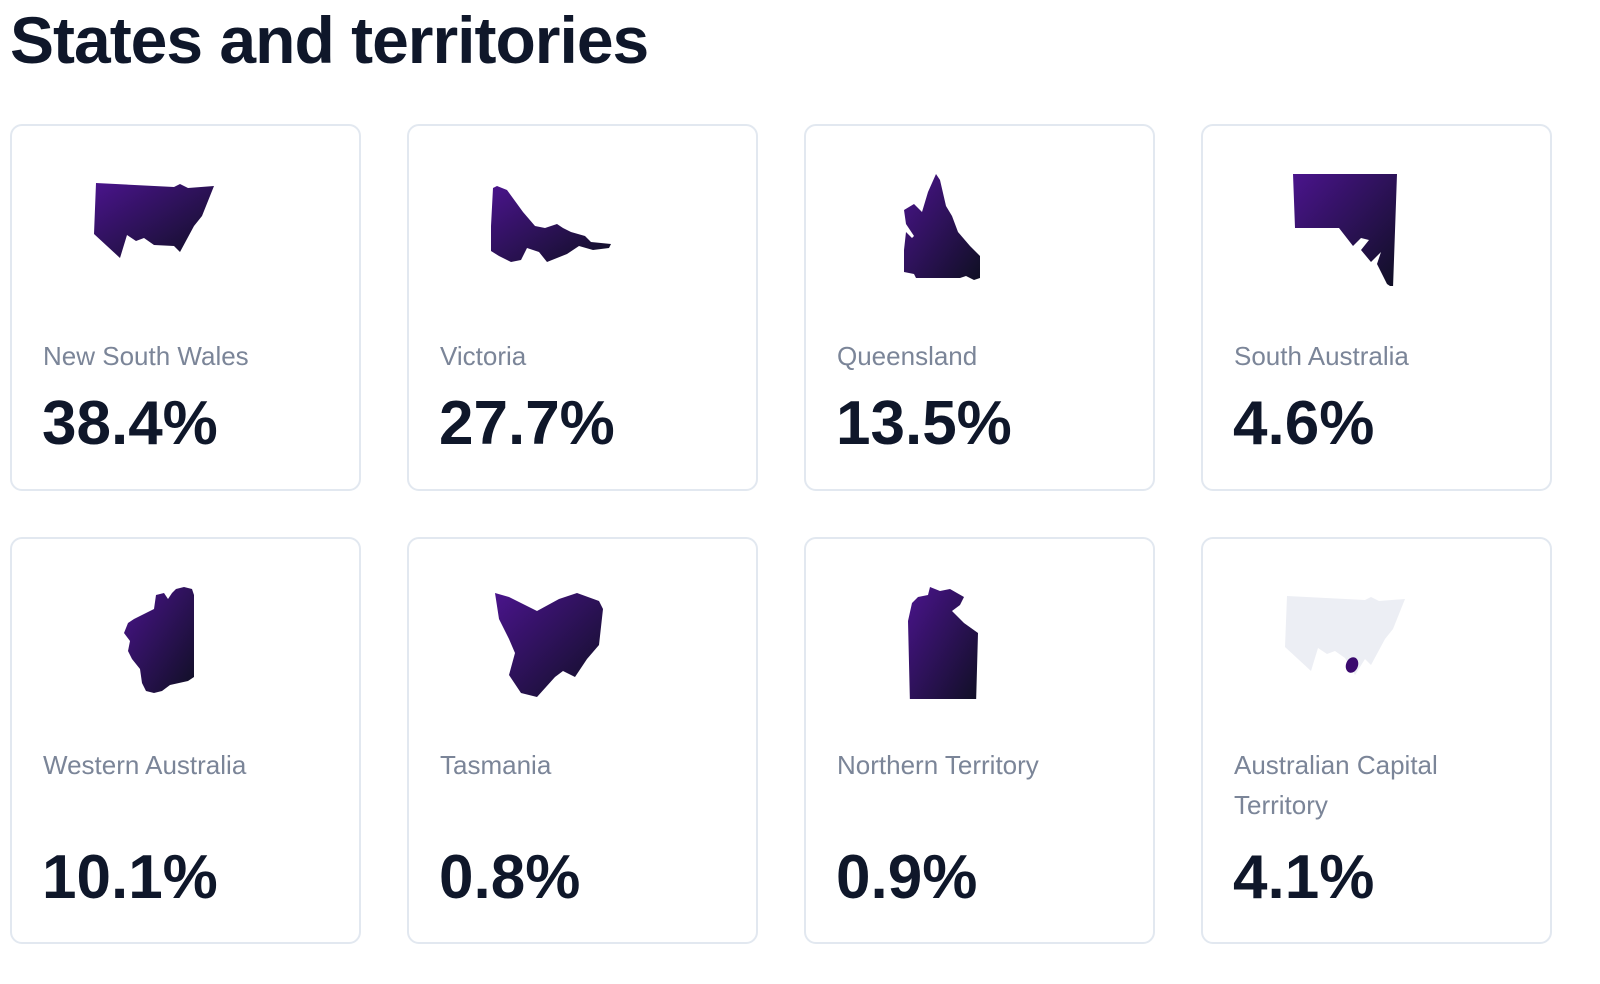 Image resolution: width=1600 pixels, height=984 pixels. Describe the element at coordinates (948, 639) in the screenshot. I see `northern-territory-map-icon` at that location.